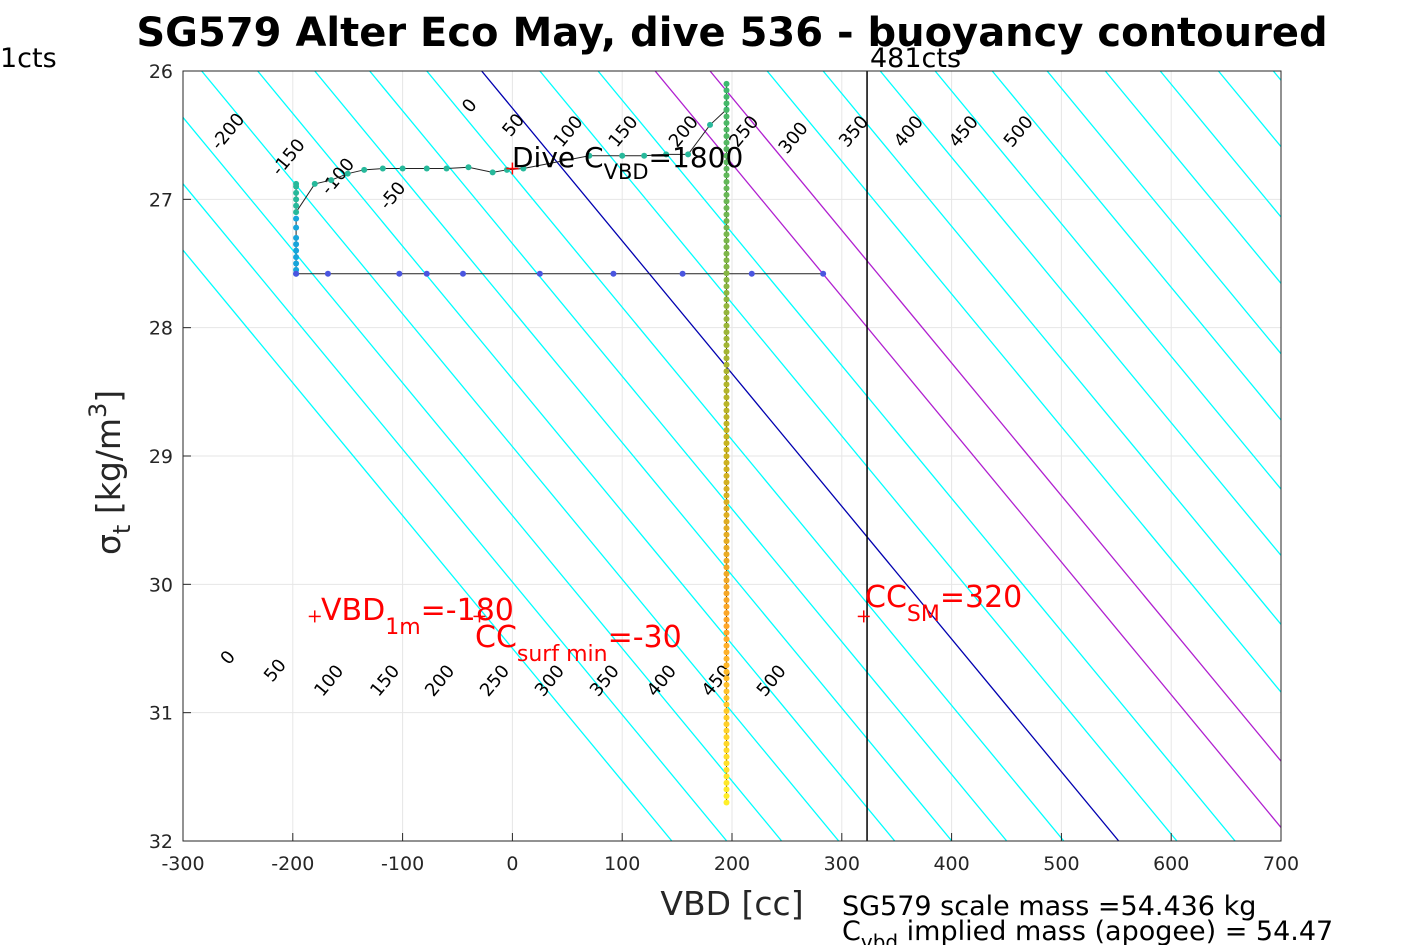 Image resolution: width=1417 pixels, height=945 pixels. What do you see at coordinates (730, 854) in the screenshot?
I see `x-axis-ticks: -300 -200 -100 0 100 200 300 400 500 600 700` at bounding box center [730, 854].